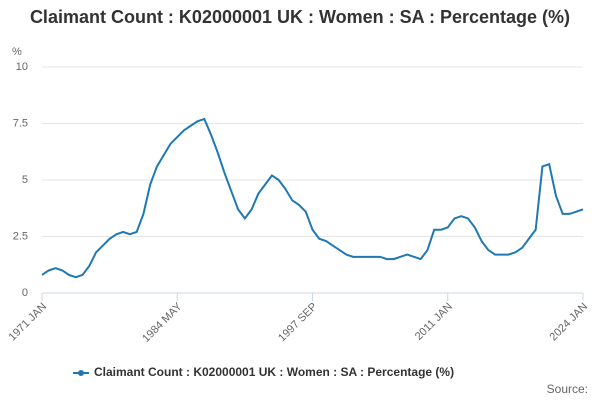  I want to click on source: Source:, so click(567, 389).